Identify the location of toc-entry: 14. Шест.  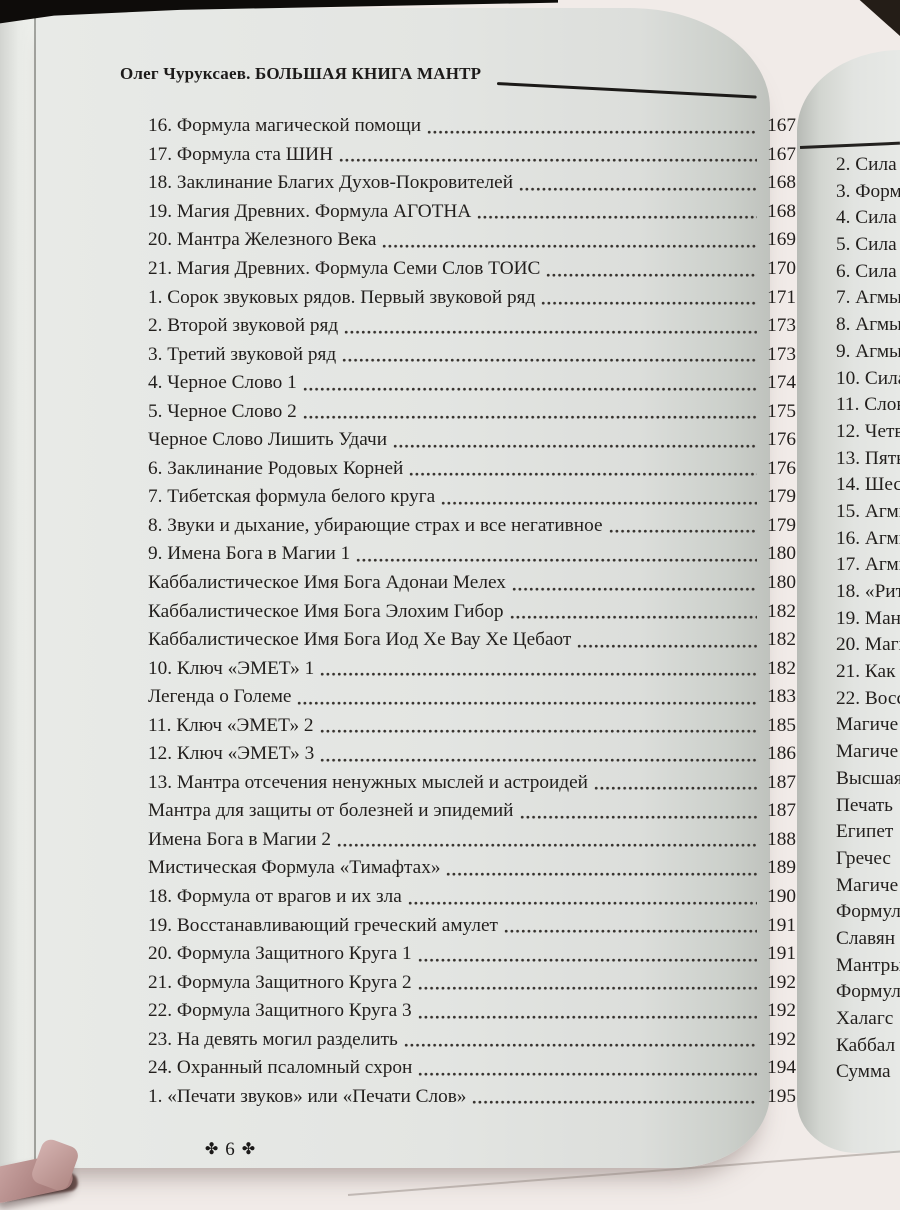
(868, 485).